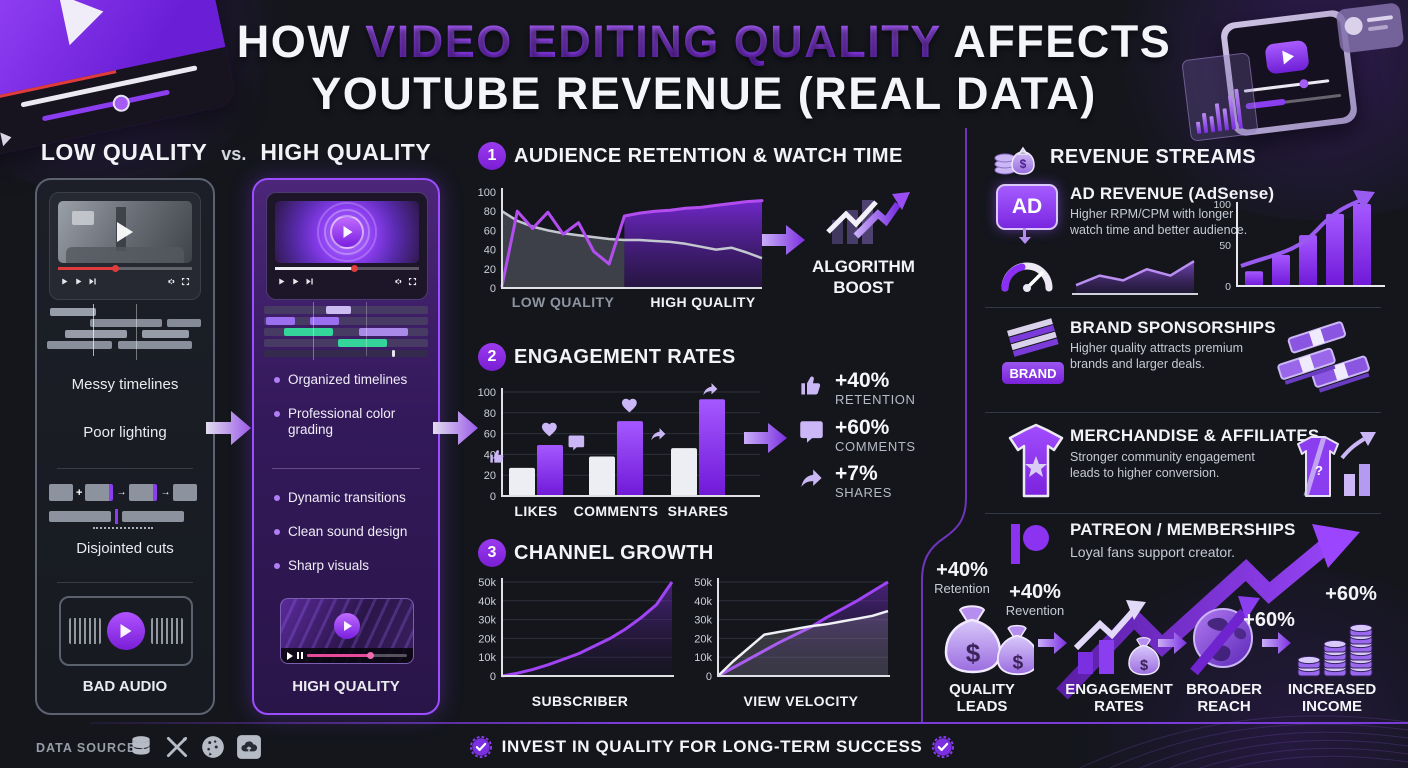 This screenshot has width=1408, height=768. Describe the element at coordinates (749, 723) in the screenshot. I see `footer-divider` at that location.